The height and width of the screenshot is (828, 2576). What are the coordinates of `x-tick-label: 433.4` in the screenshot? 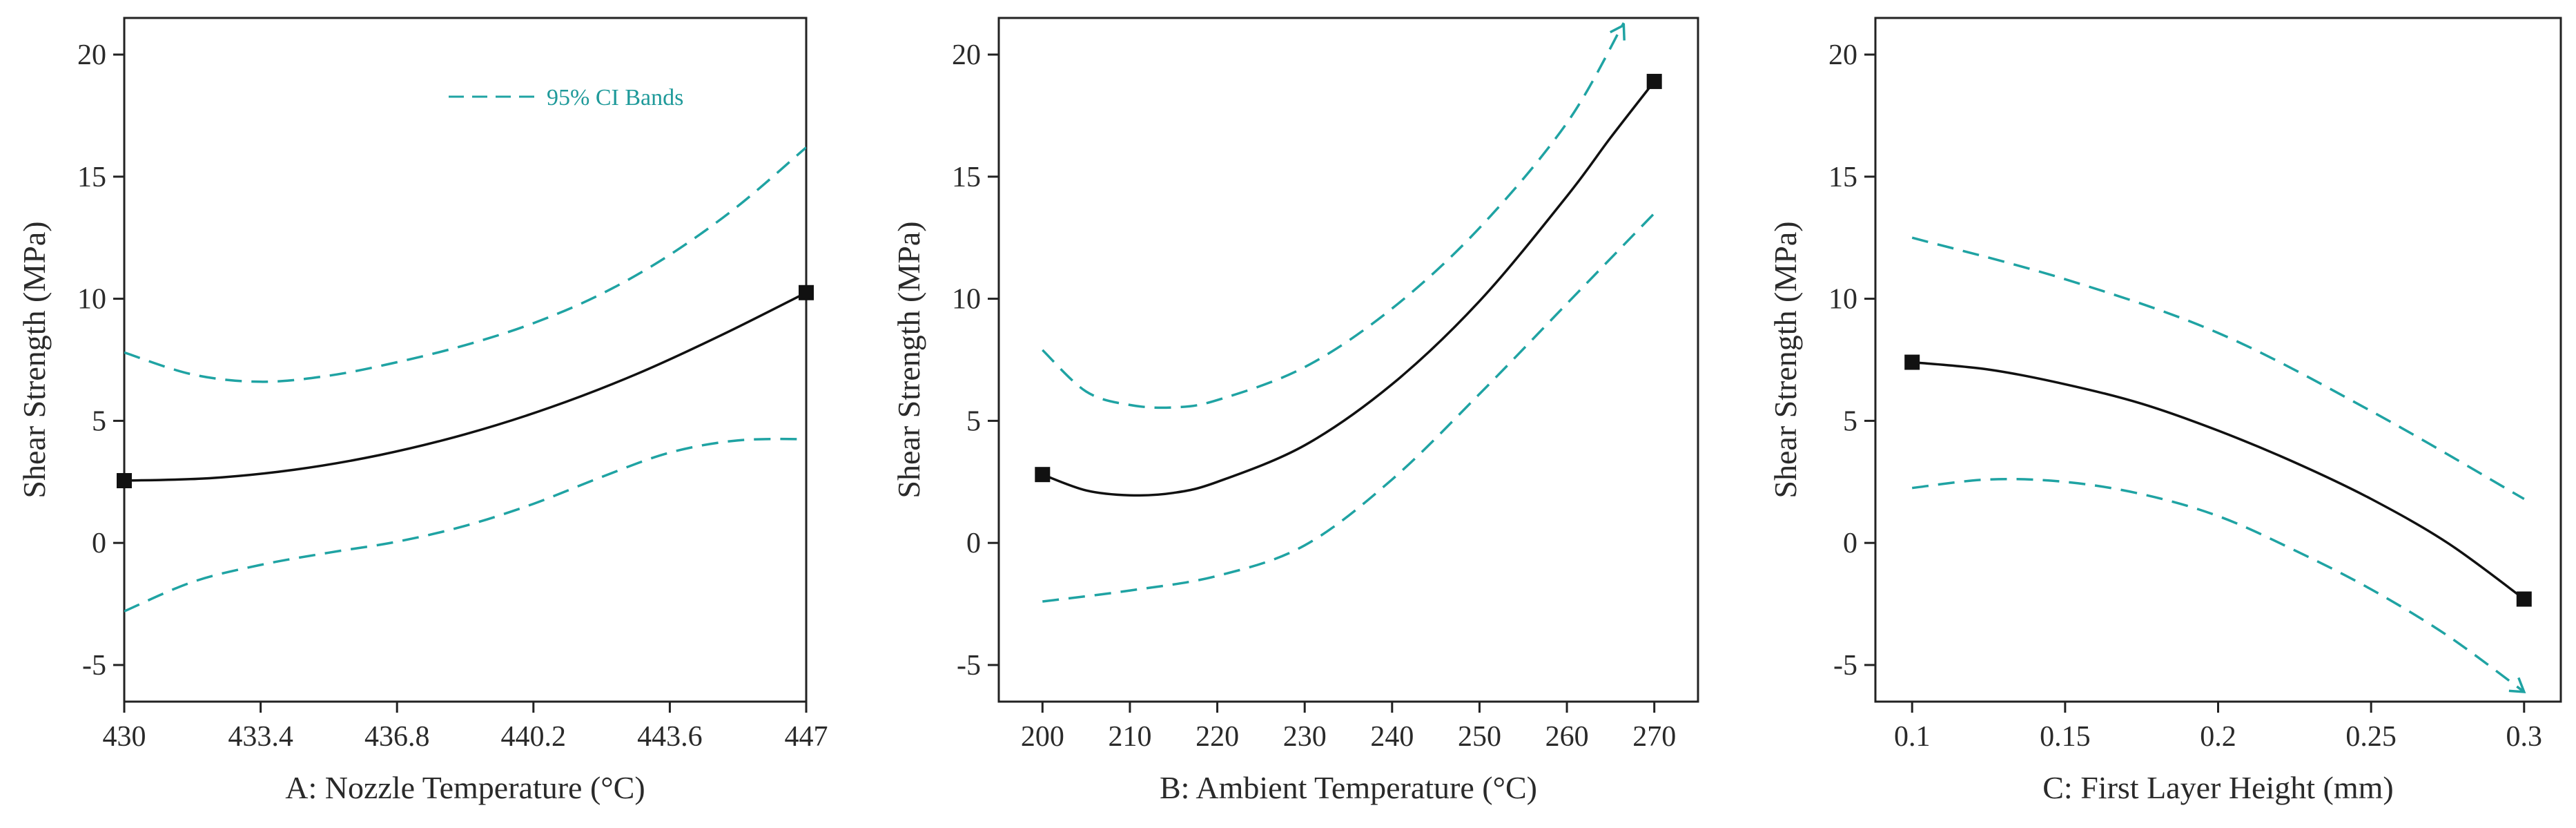 It's located at (260, 737).